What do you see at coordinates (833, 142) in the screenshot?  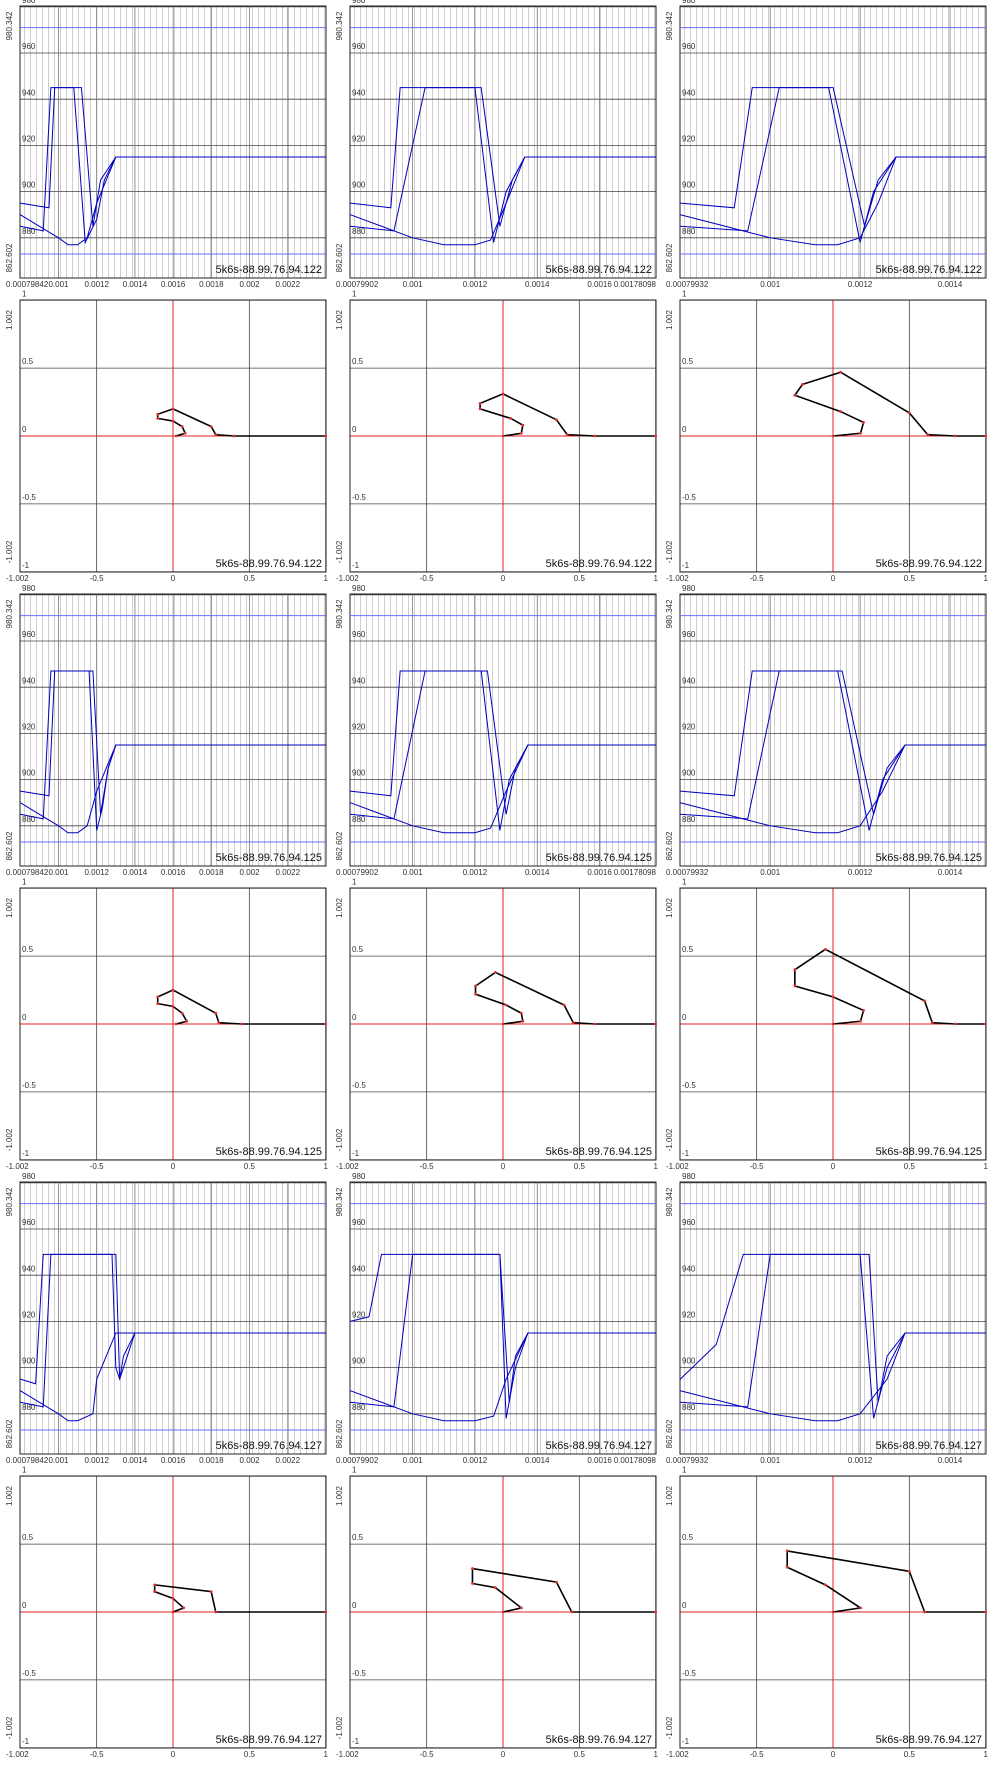 I see `minor-grid` at bounding box center [833, 142].